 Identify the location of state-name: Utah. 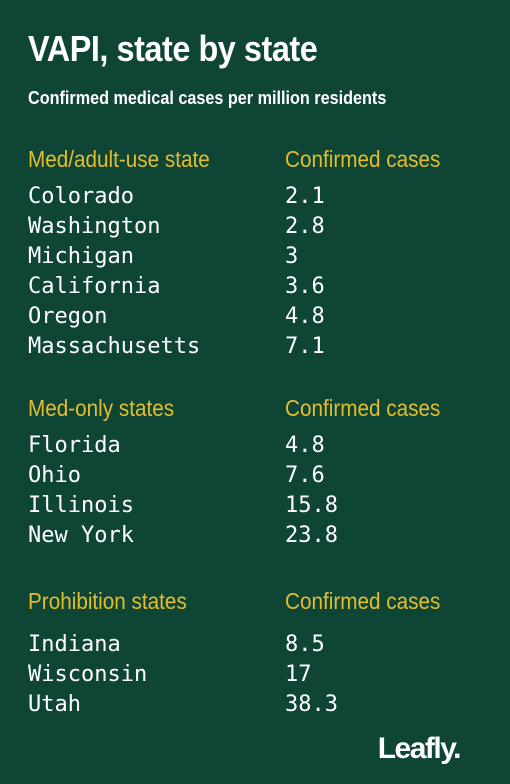
(54, 704).